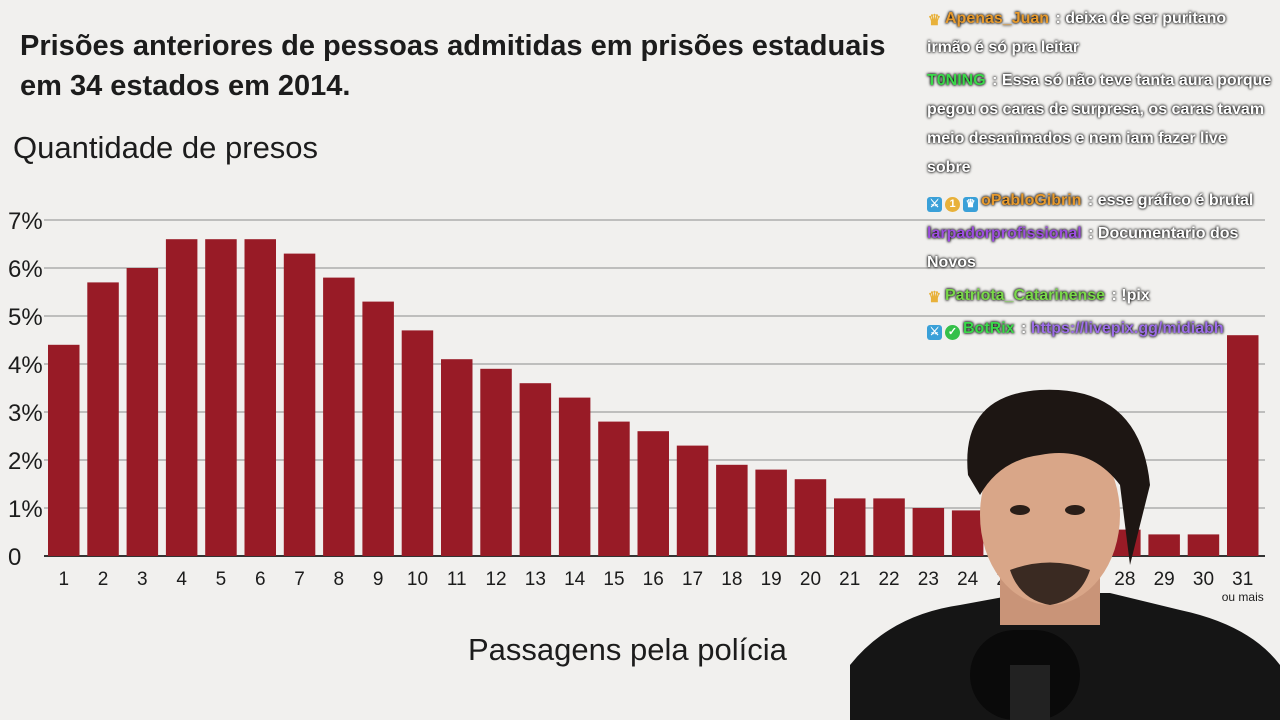  What do you see at coordinates (1243, 597) in the screenshot?
I see `x-tick-note: ou mais` at bounding box center [1243, 597].